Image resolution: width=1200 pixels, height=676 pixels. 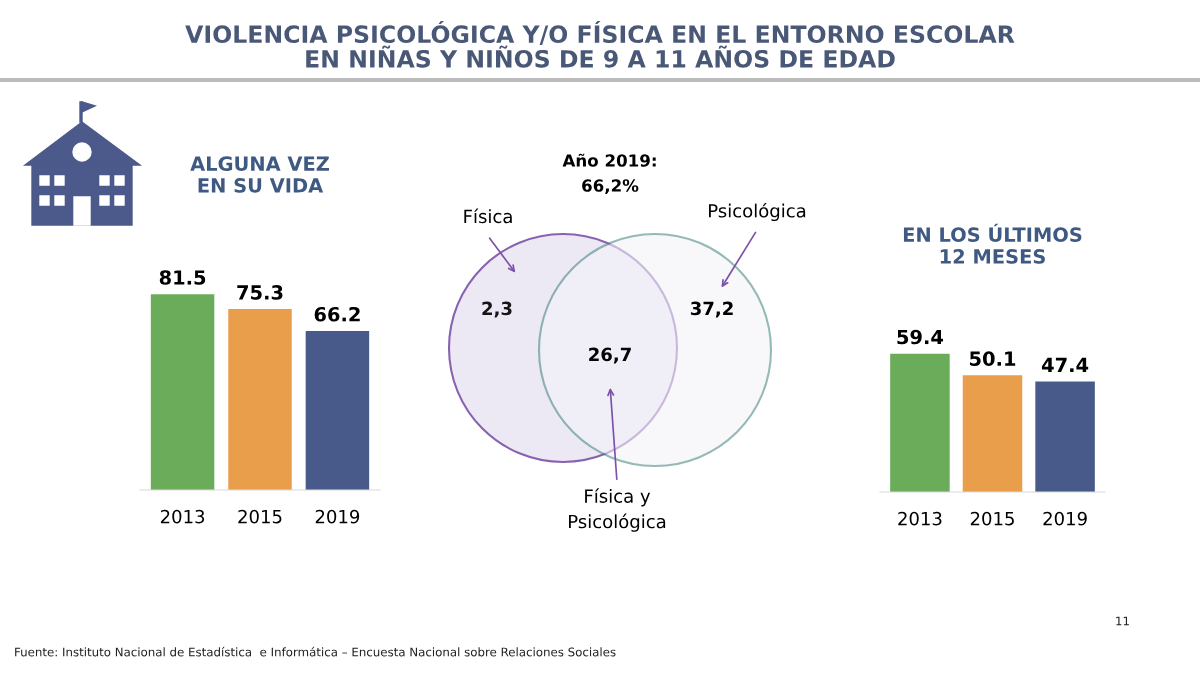 I want to click on text: VIOLENCIA PSICOLÓGICA Y/O FÍSICA EN EL ENTORNO ESCOLAR EN NIÑAS Y NIÑOS DE 9 A 11 AÑOS DE EDAD, so click(x=600, y=44).